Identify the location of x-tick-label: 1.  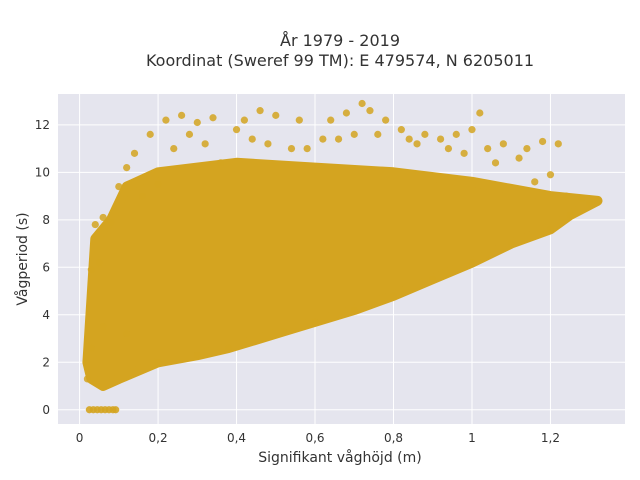
(472, 438).